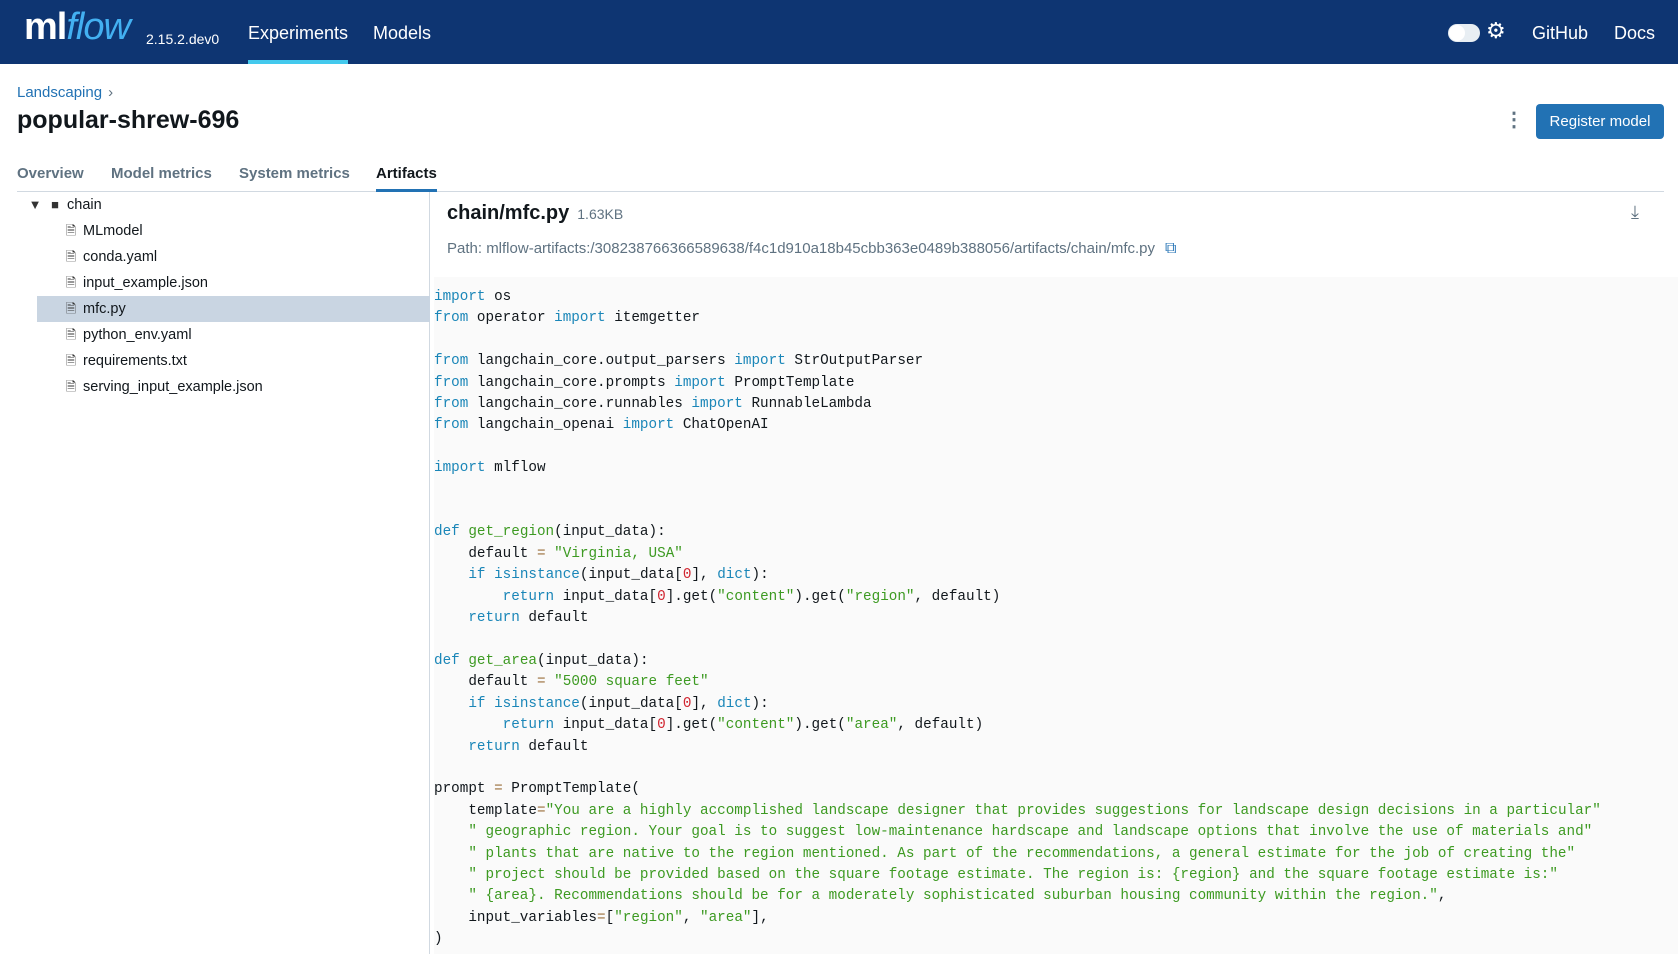  I want to click on register-model-button: Register model, so click(1600, 121).